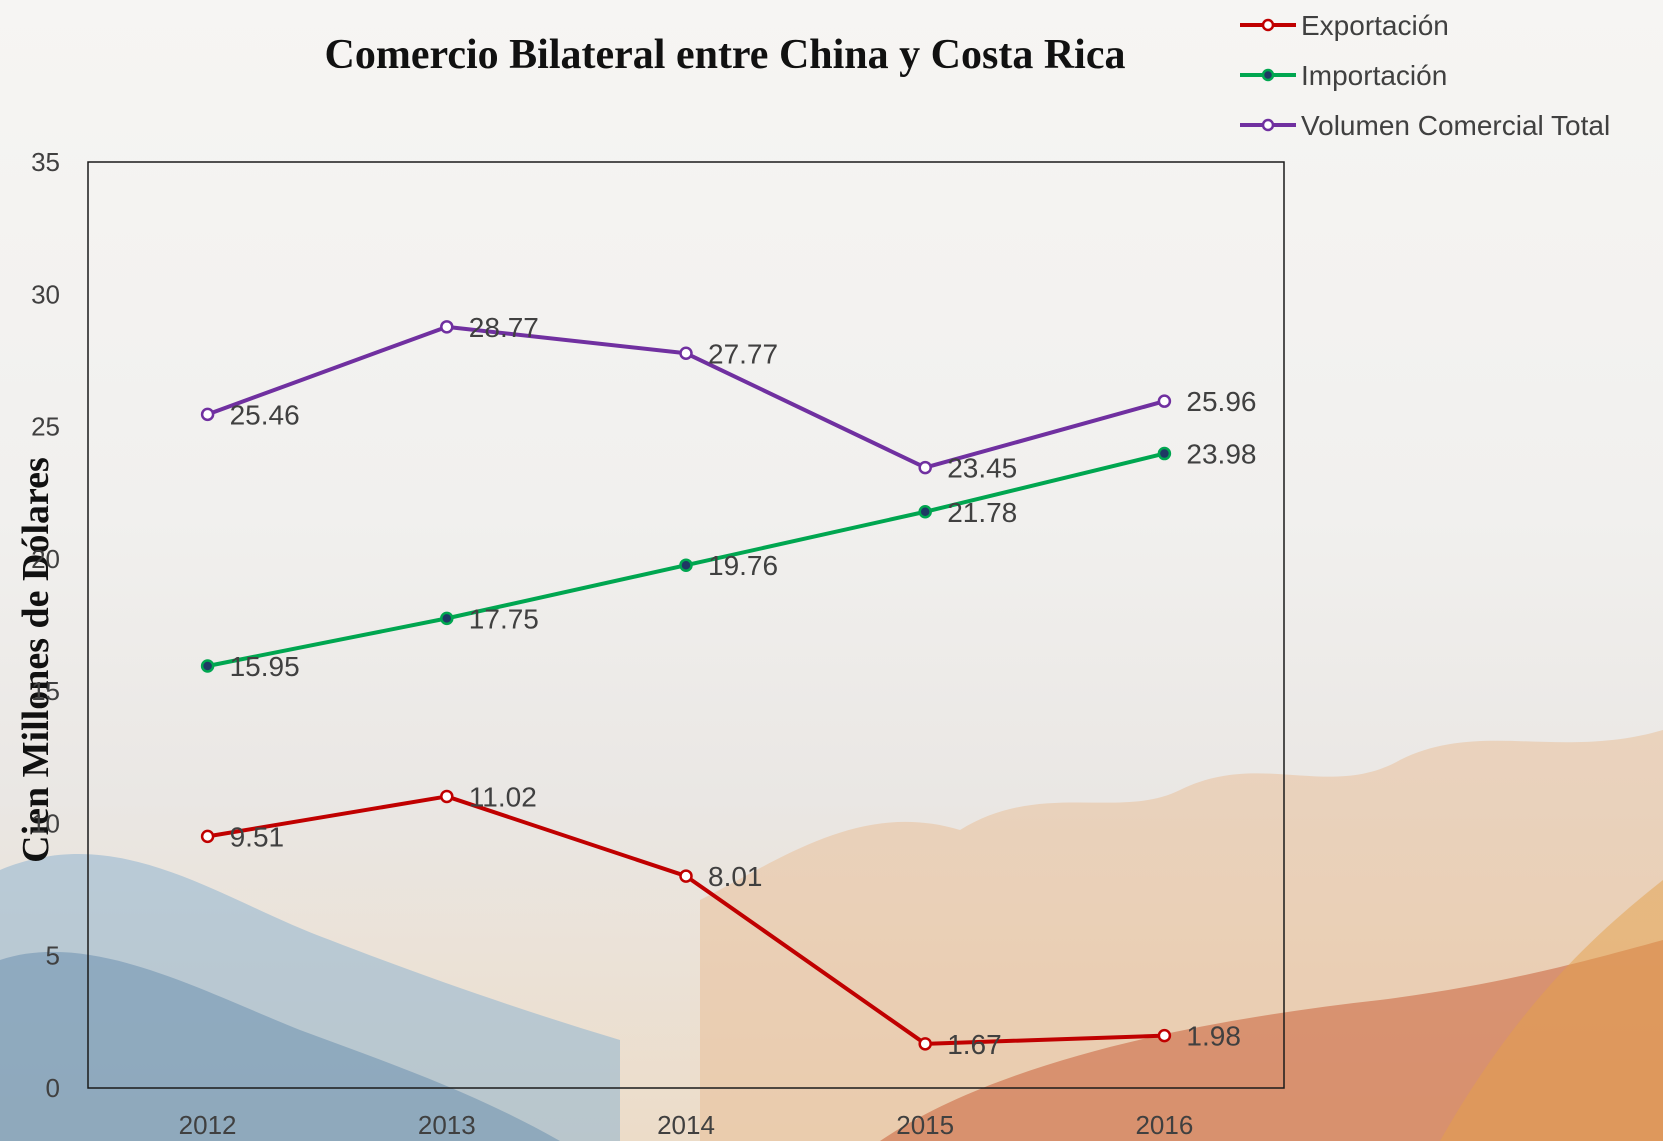 This screenshot has height=1141, width=1663. I want to click on desert-dune, so click(1271, 1040).